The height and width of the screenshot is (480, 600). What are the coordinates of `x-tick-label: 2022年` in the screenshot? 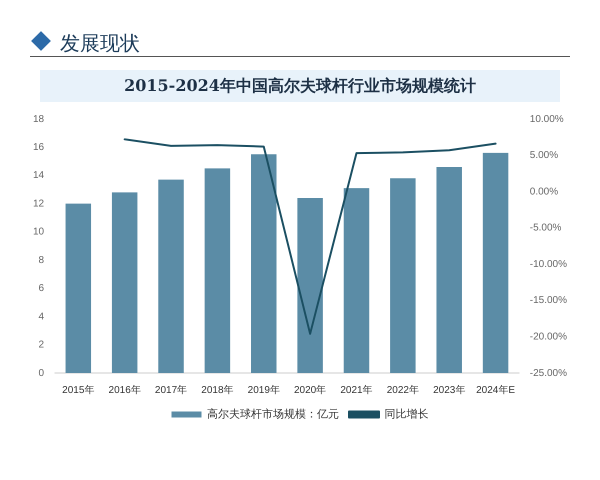 It's located at (402, 390).